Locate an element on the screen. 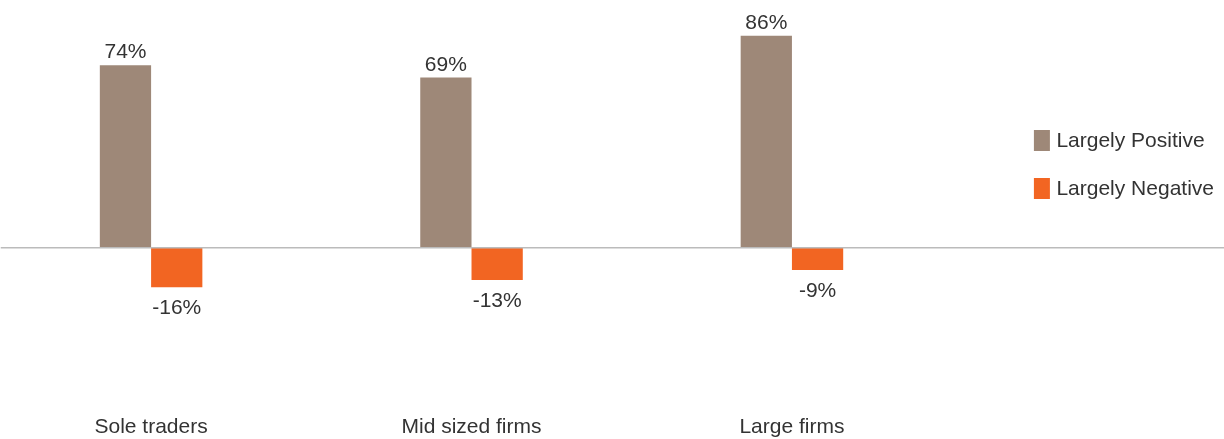 The height and width of the screenshot is (439, 1224). data-label: 69% is located at coordinates (445, 63).